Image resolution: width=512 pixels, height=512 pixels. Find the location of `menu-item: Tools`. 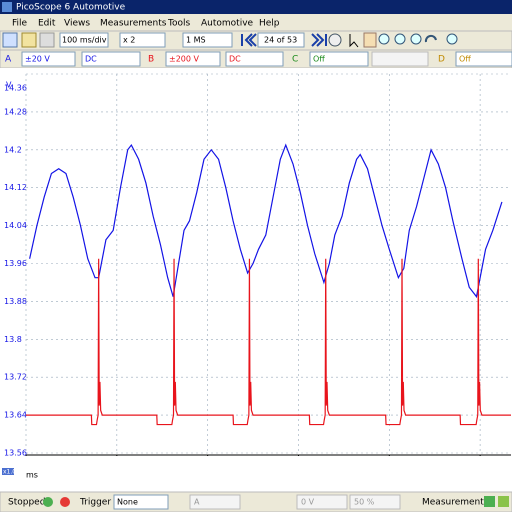

menu-item: Tools is located at coordinates (178, 24).